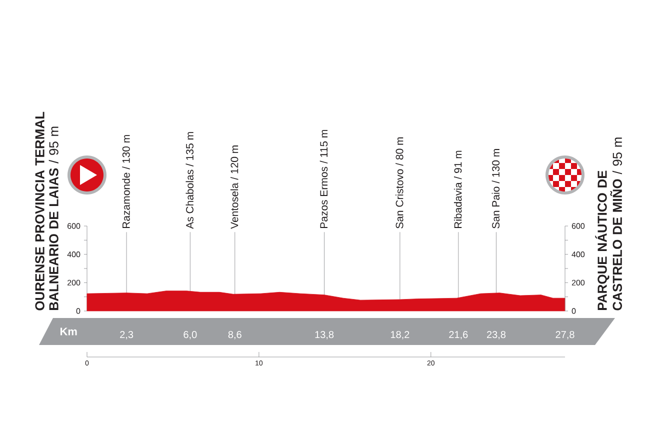 This screenshot has width=657, height=424. Describe the element at coordinates (190, 335) in the screenshot. I see `x-tick-label: 6,0` at that location.